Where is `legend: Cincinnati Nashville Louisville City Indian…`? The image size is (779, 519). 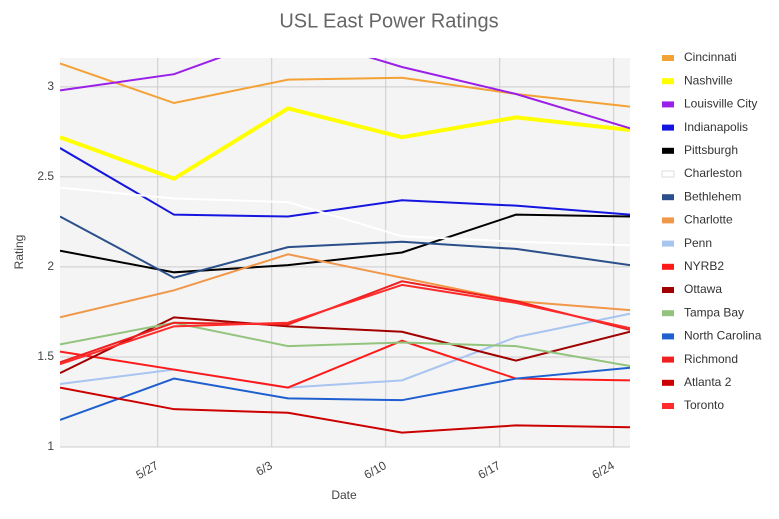
legend: Cincinnati Nashville Louisville City Indian… is located at coordinates (711, 231).